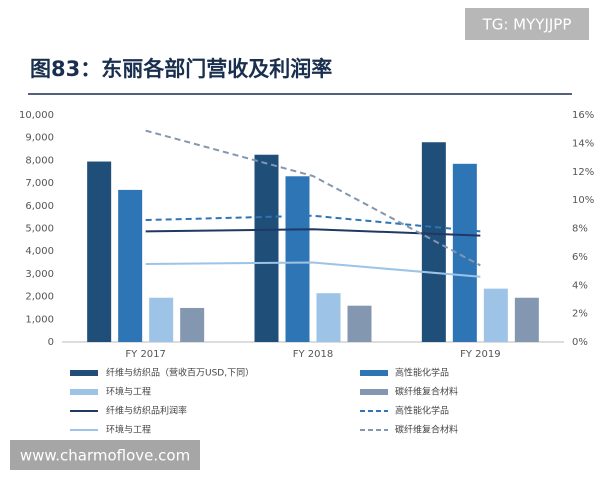  I want to click on y-tick-label: 3,000, so click(39, 274).